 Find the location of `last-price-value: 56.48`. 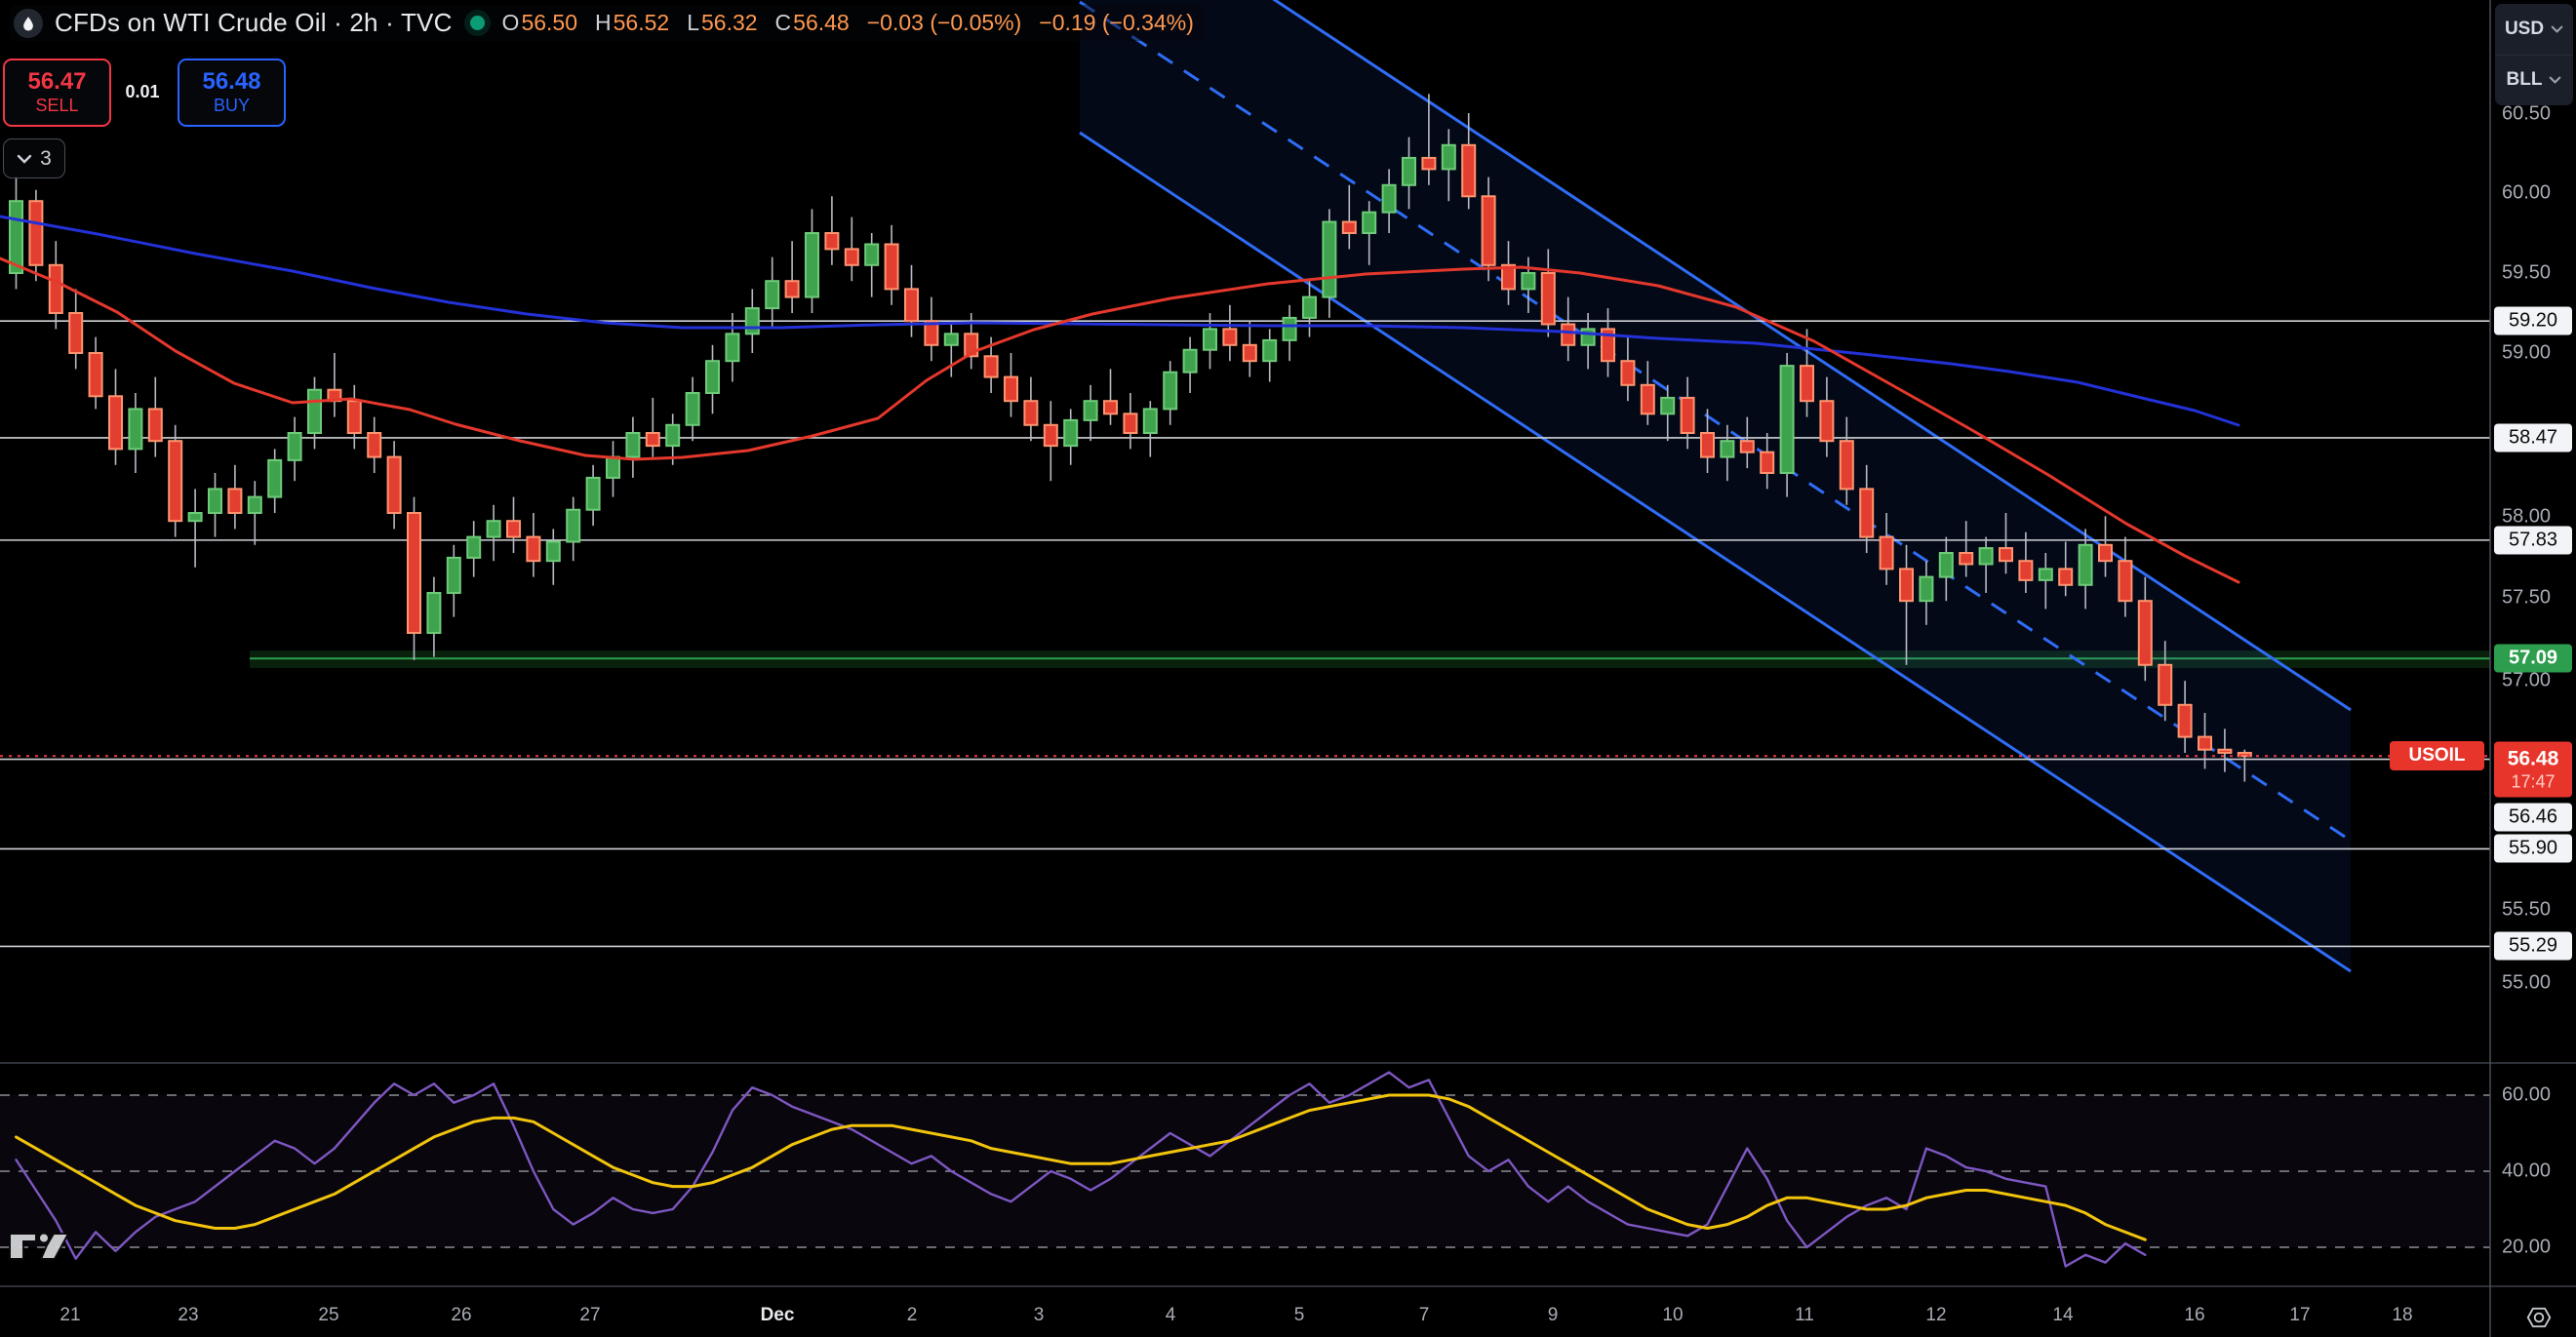

last-price-value: 56.48 is located at coordinates (2533, 759).